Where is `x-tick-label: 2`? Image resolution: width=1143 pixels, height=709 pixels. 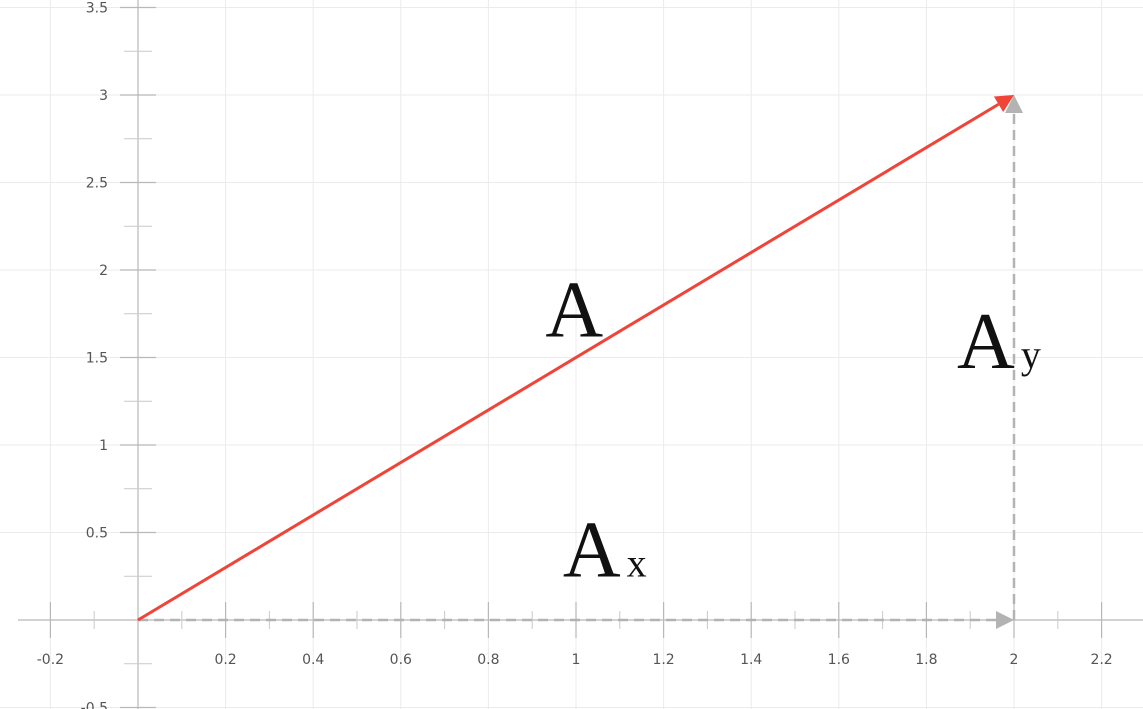
x-tick-label: 2 is located at coordinates (1014, 660).